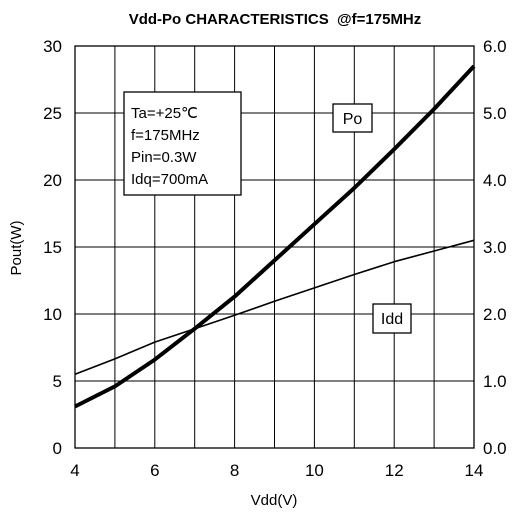  I want to click on y2-tick-label: 4.0, so click(495, 180).